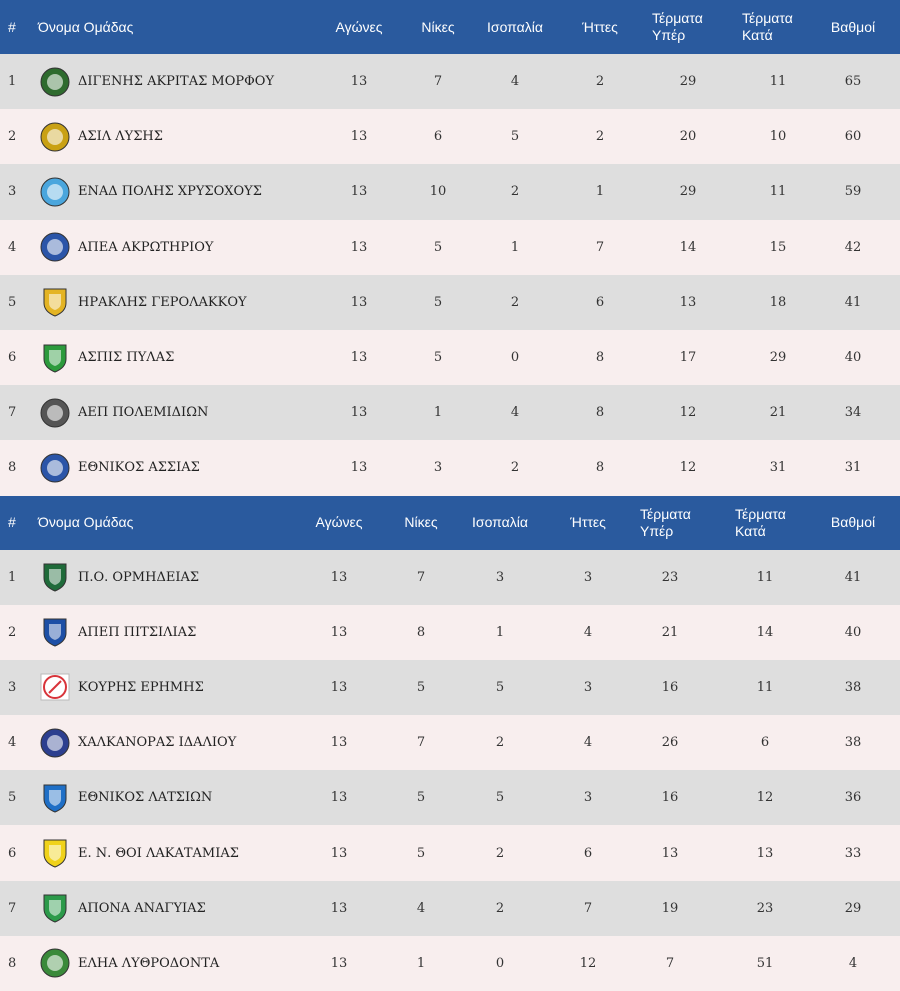  I want to click on enad-crest-icon, so click(55, 192).